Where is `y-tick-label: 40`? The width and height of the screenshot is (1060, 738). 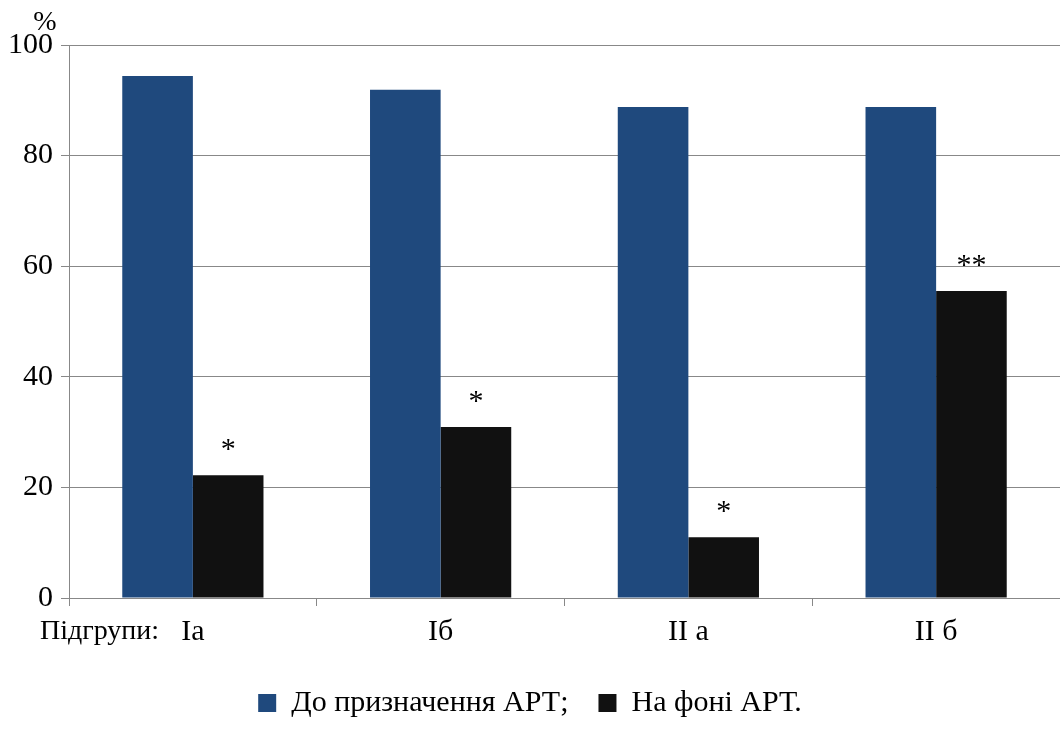 y-tick-label: 40 is located at coordinates (38, 374).